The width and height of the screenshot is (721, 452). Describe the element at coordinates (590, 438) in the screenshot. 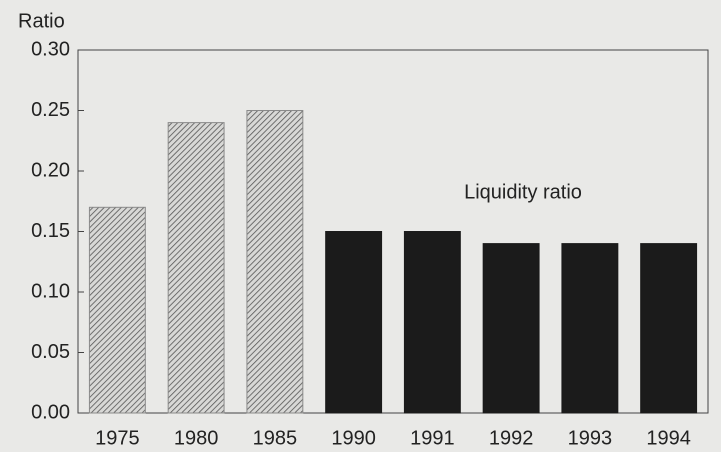

I see `x-tick-label: 1993` at that location.